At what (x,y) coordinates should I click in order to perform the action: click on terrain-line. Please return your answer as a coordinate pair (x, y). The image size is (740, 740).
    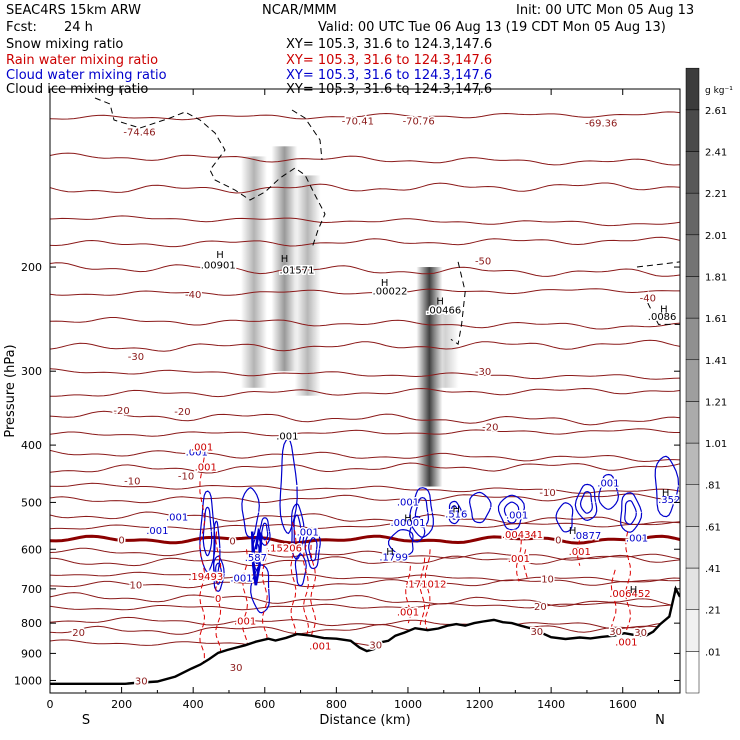
    Looking at the image, I should click on (365, 635).